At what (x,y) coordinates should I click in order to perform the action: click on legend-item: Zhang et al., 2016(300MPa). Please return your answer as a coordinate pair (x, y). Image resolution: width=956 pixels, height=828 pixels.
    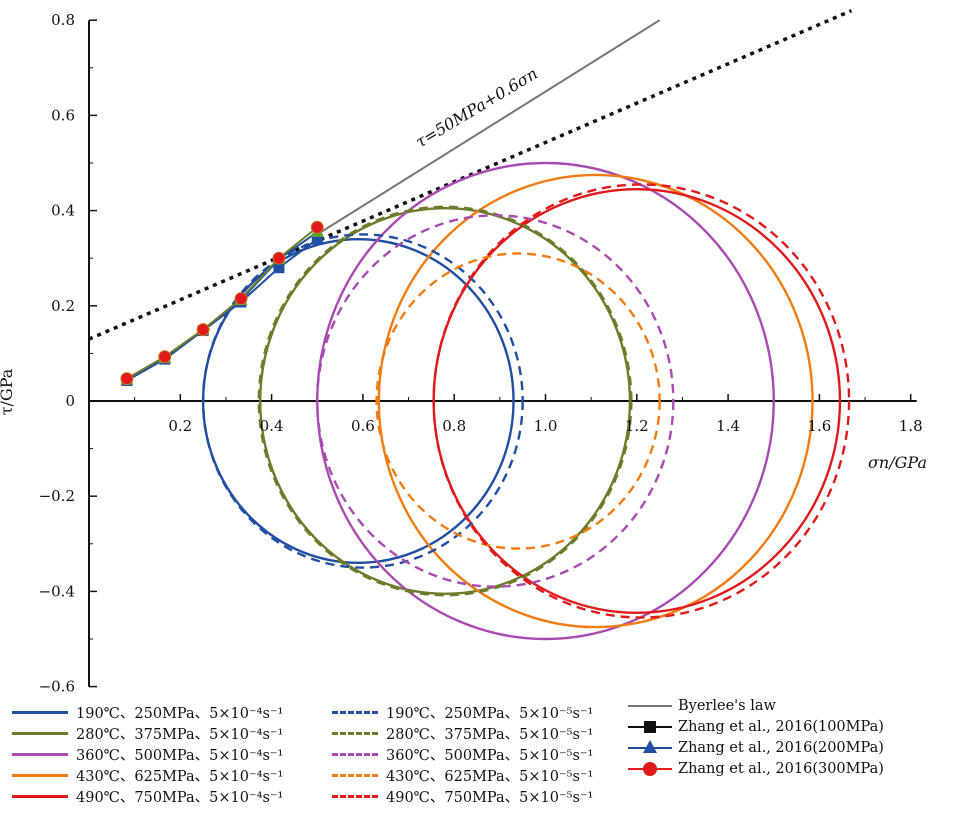
    Looking at the image, I should click on (756, 768).